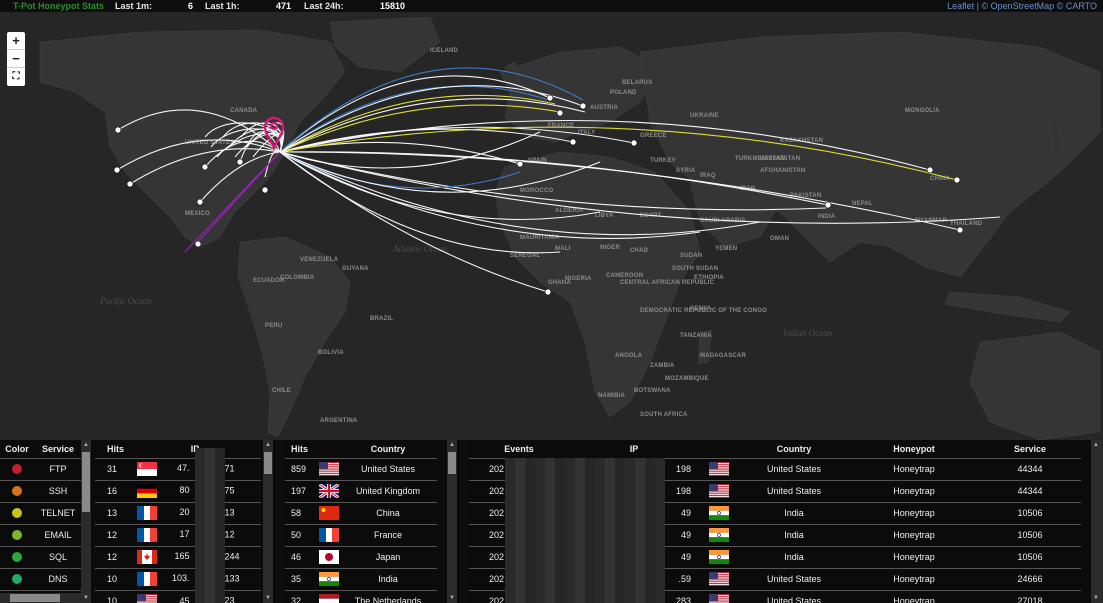 Image resolution: width=1103 pixels, height=603 pixels. I want to click on country-hits: 35, so click(302, 578).